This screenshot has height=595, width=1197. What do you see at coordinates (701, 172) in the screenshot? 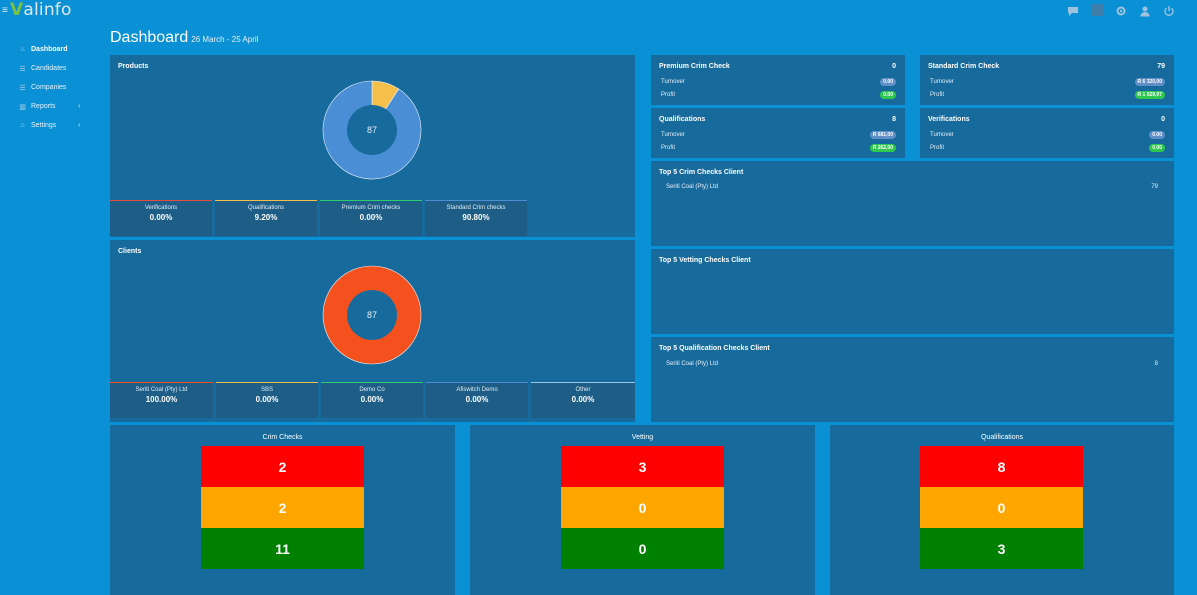
I see `panel-title: Top 5 Crim Checks Client` at bounding box center [701, 172].